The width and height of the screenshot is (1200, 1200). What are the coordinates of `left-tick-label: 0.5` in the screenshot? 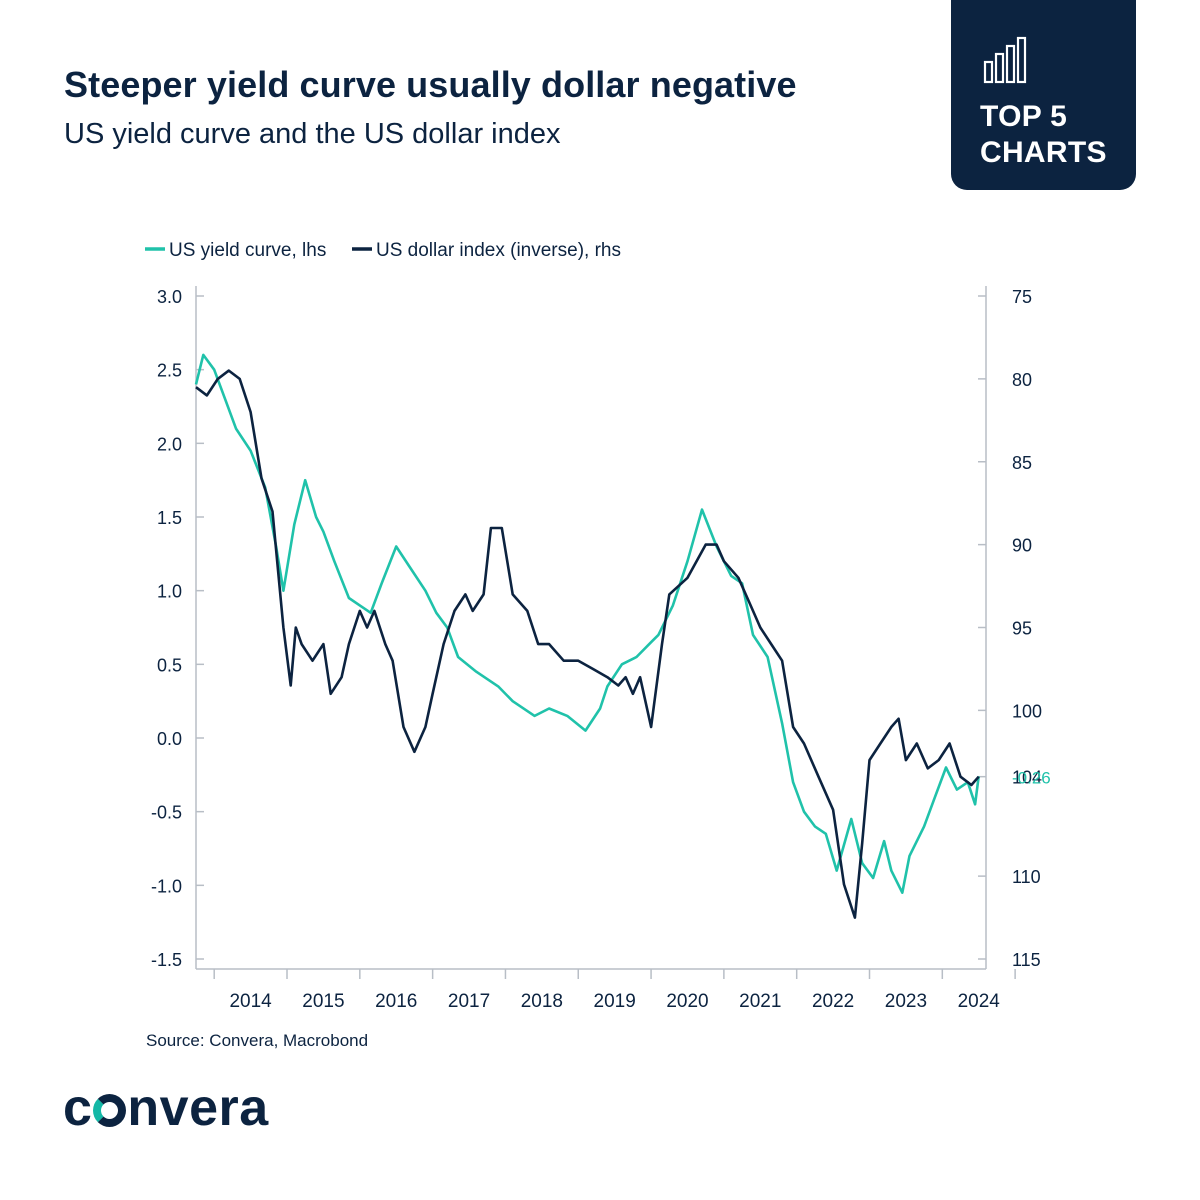 It's located at (169, 665).